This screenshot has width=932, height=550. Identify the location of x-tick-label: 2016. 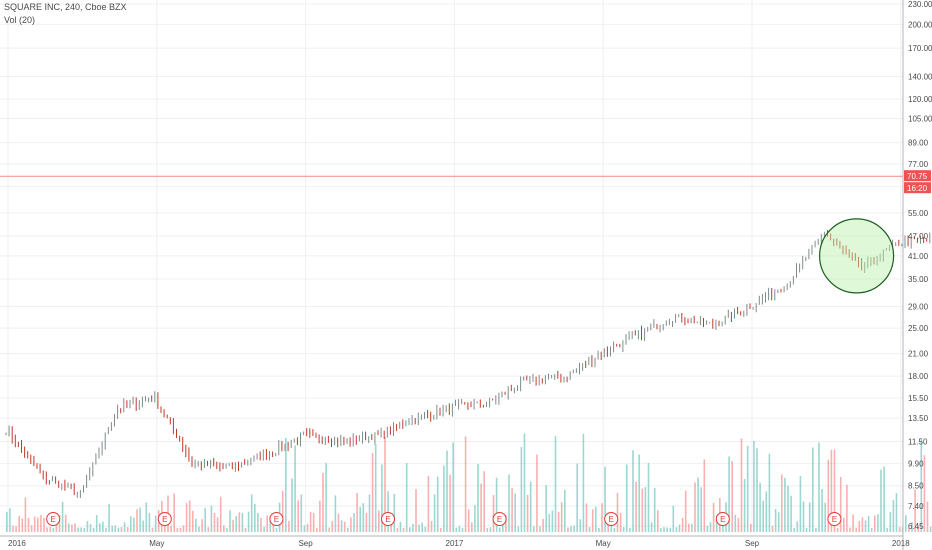
(17, 543).